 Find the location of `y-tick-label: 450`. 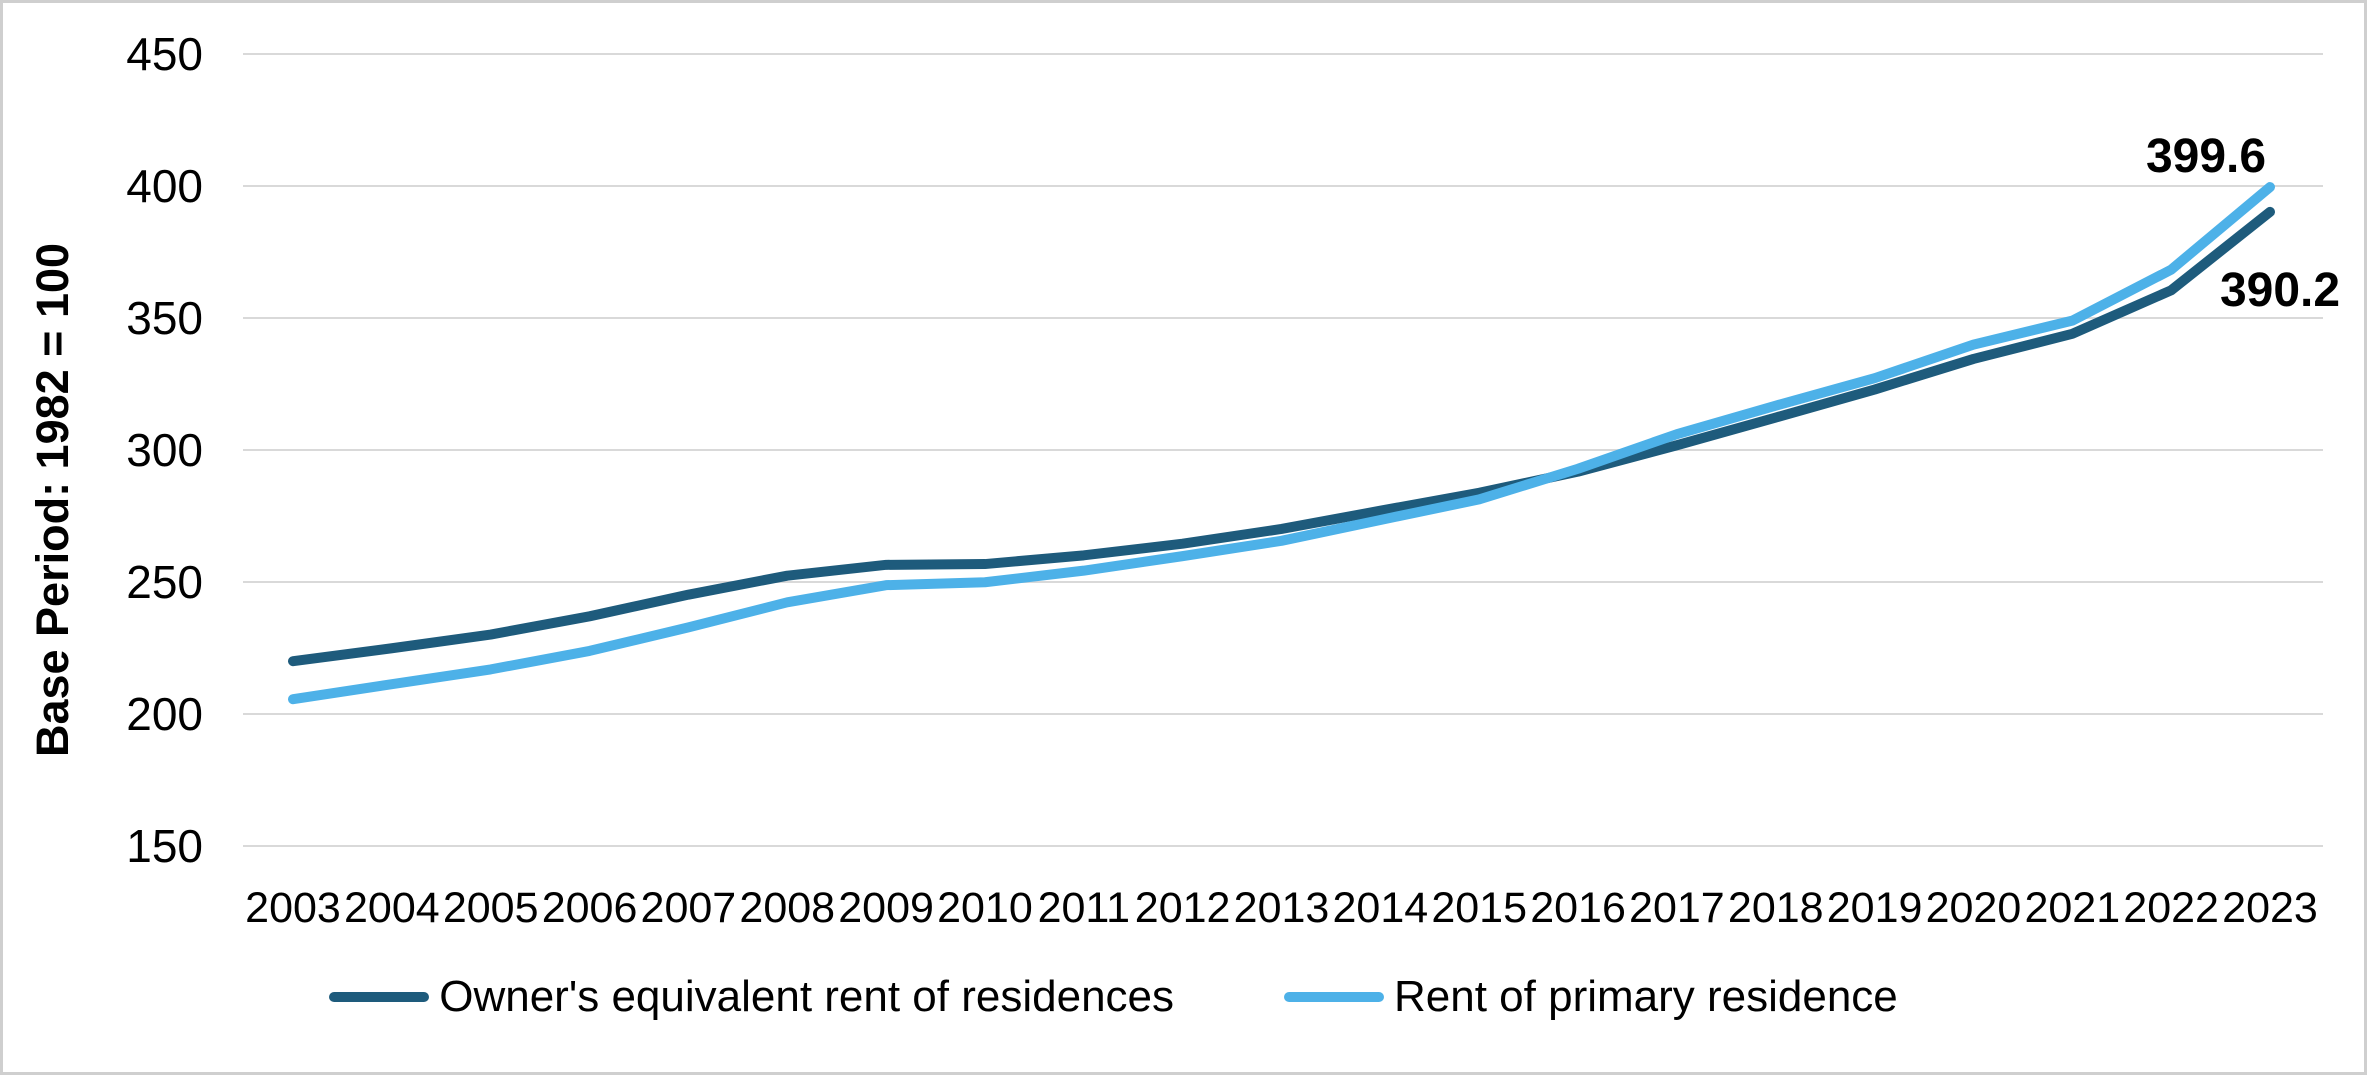

y-tick-label: 450 is located at coordinates (164, 54).